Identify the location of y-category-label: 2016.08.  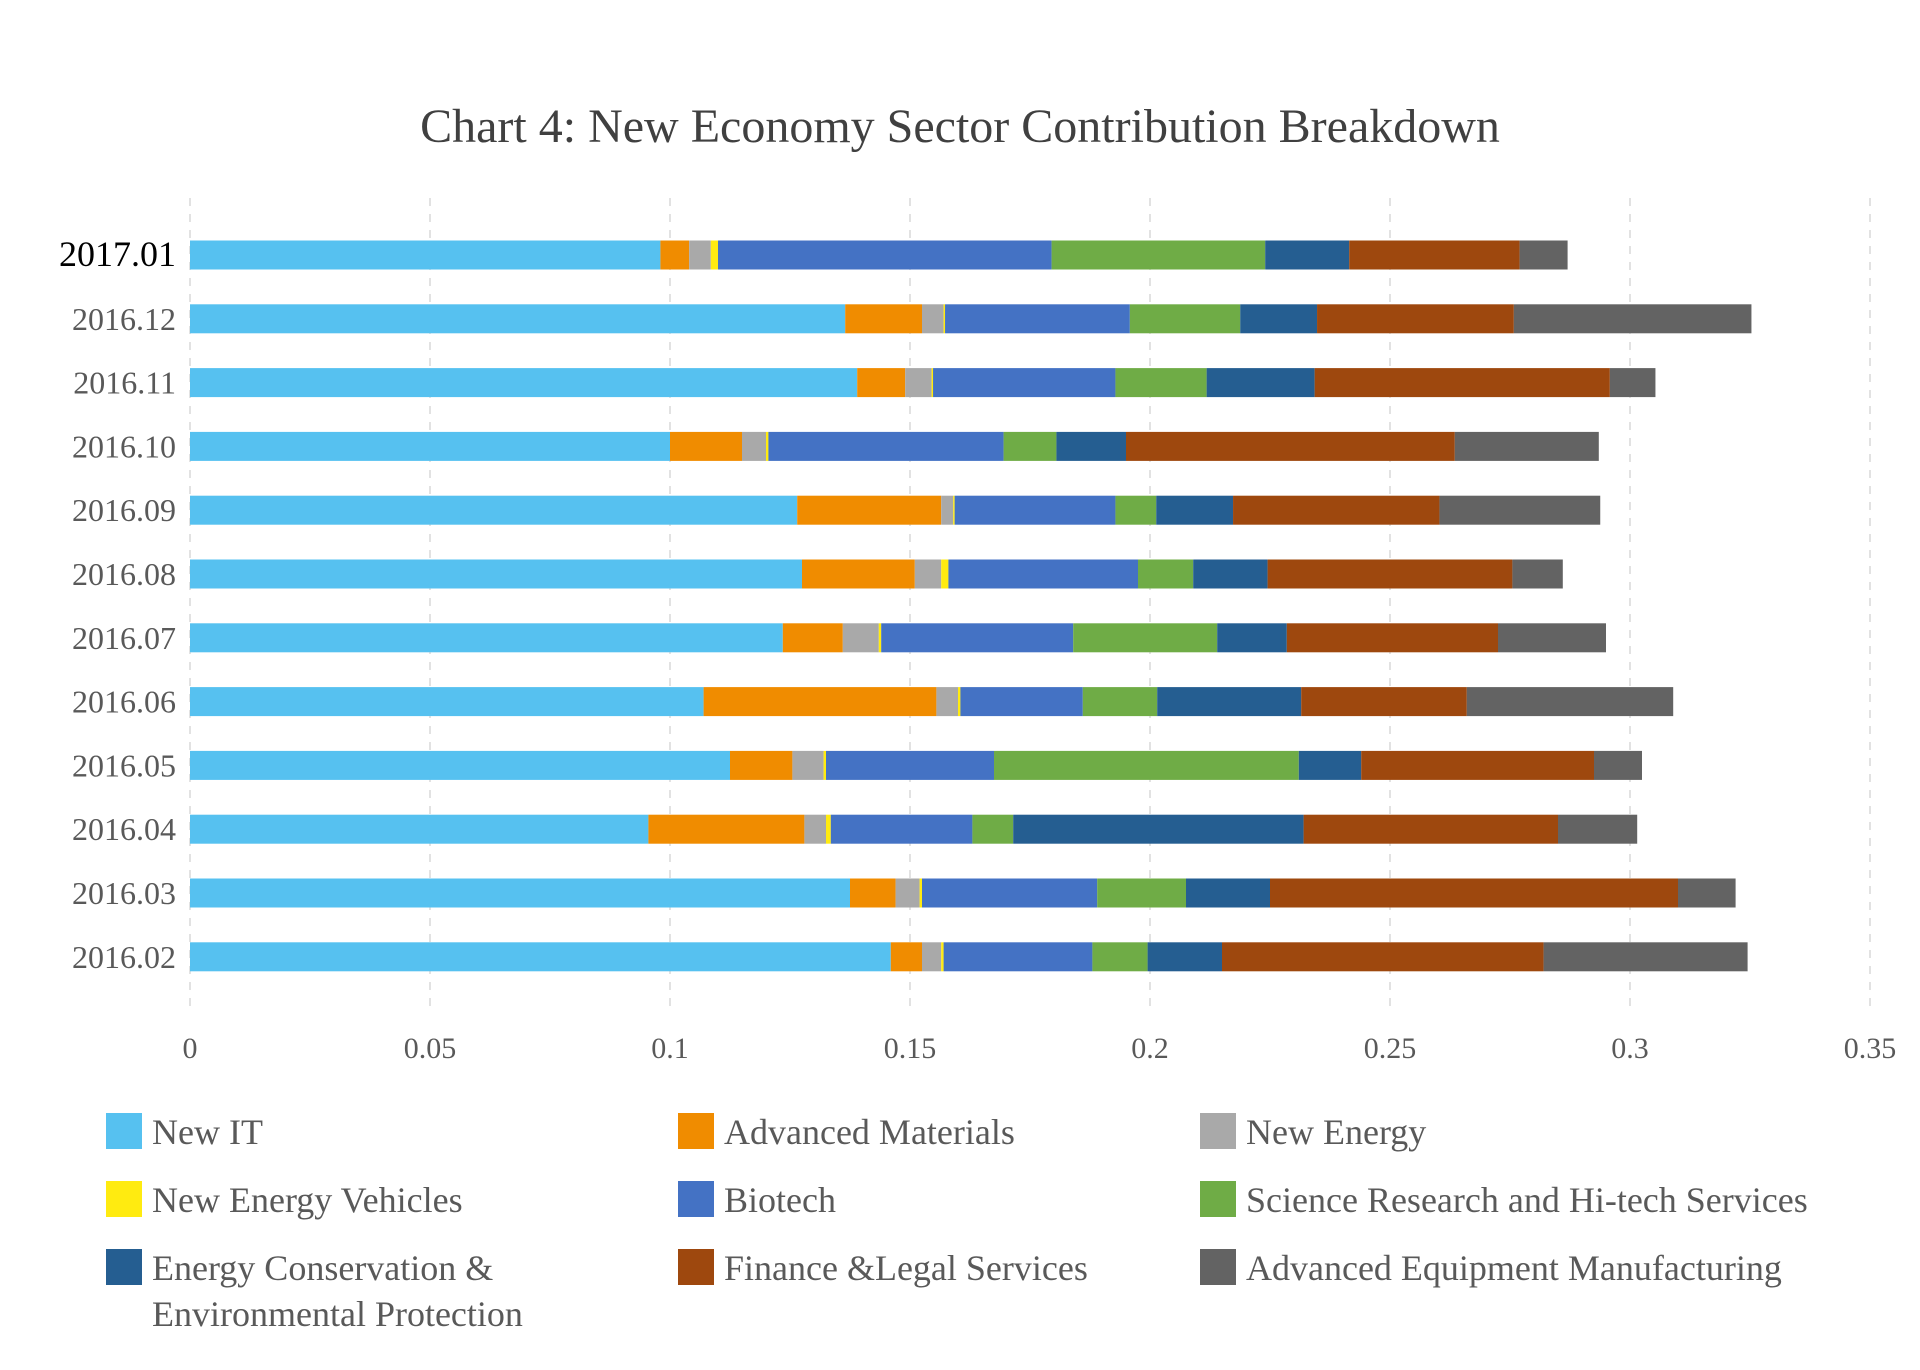
(124, 574).